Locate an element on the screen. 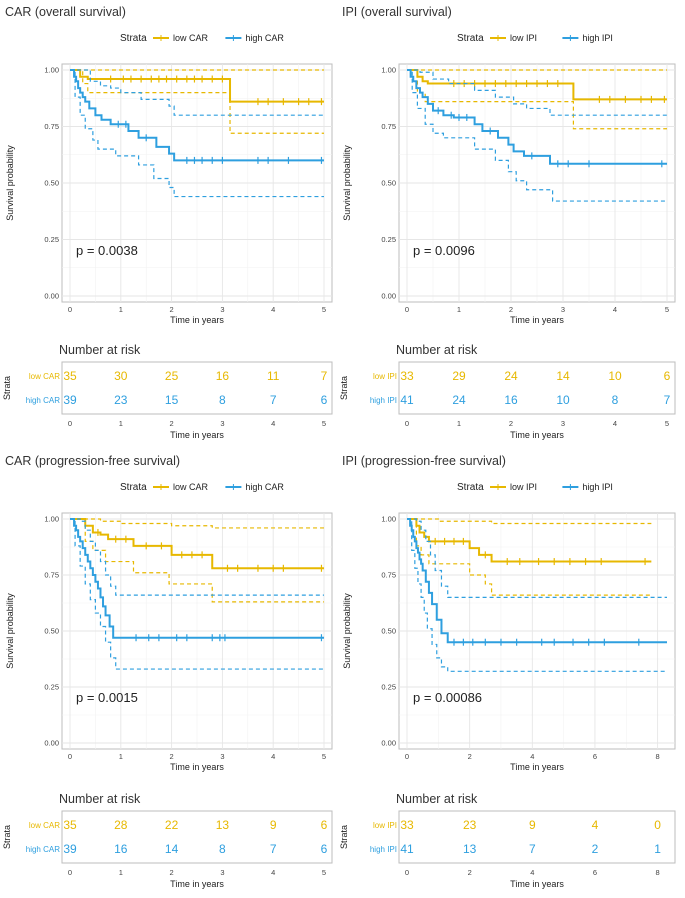 The height and width of the screenshot is (898, 685). y-tick-label: 0.50 is located at coordinates (51, 631).